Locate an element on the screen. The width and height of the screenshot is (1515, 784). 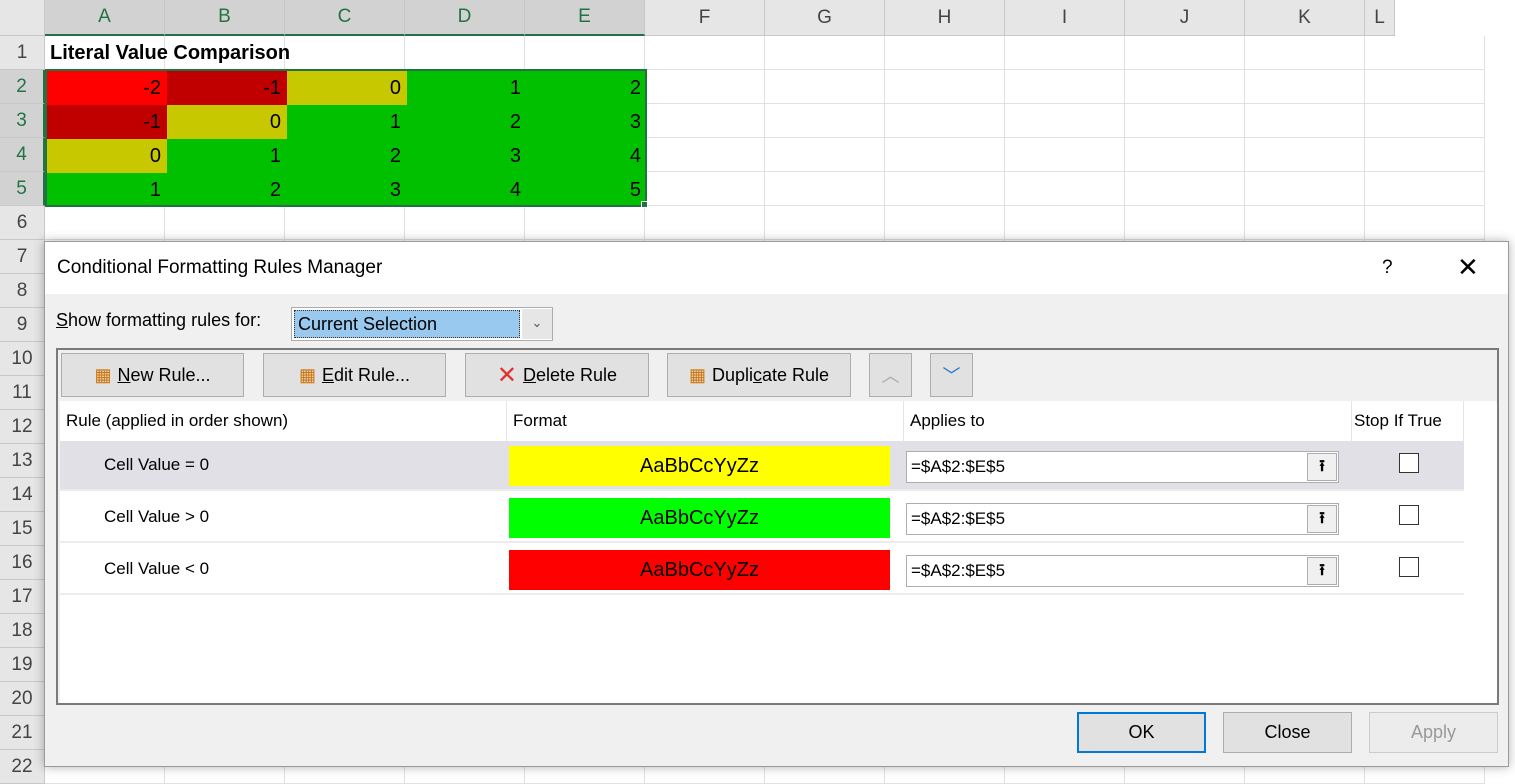
ok-button: OK is located at coordinates (1141, 732).